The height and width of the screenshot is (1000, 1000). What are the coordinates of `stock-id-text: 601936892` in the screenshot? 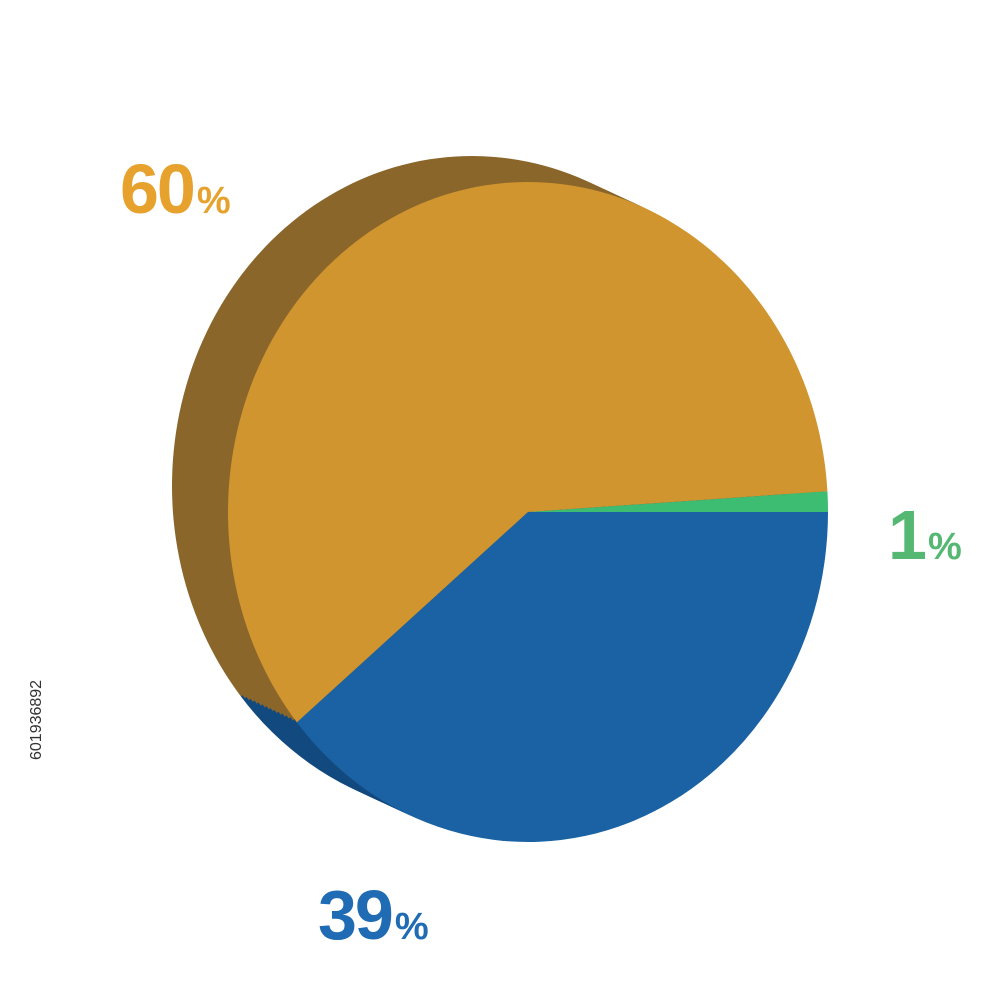 It's located at (36, 719).